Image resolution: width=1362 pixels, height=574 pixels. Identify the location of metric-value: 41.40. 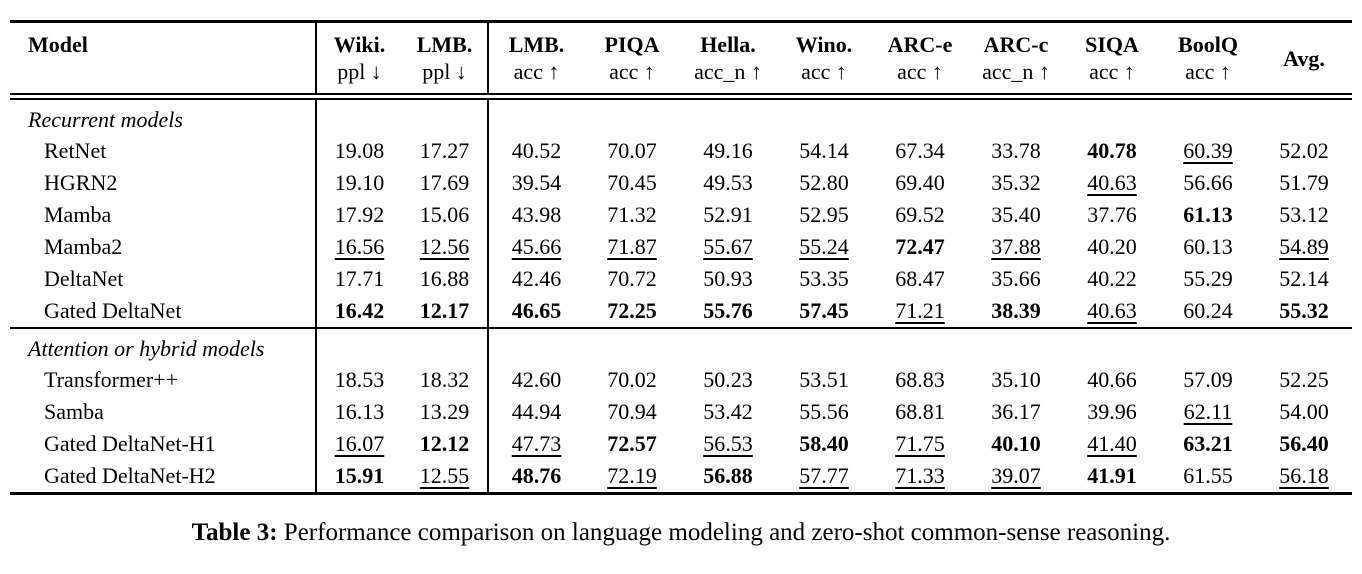
(1112, 443).